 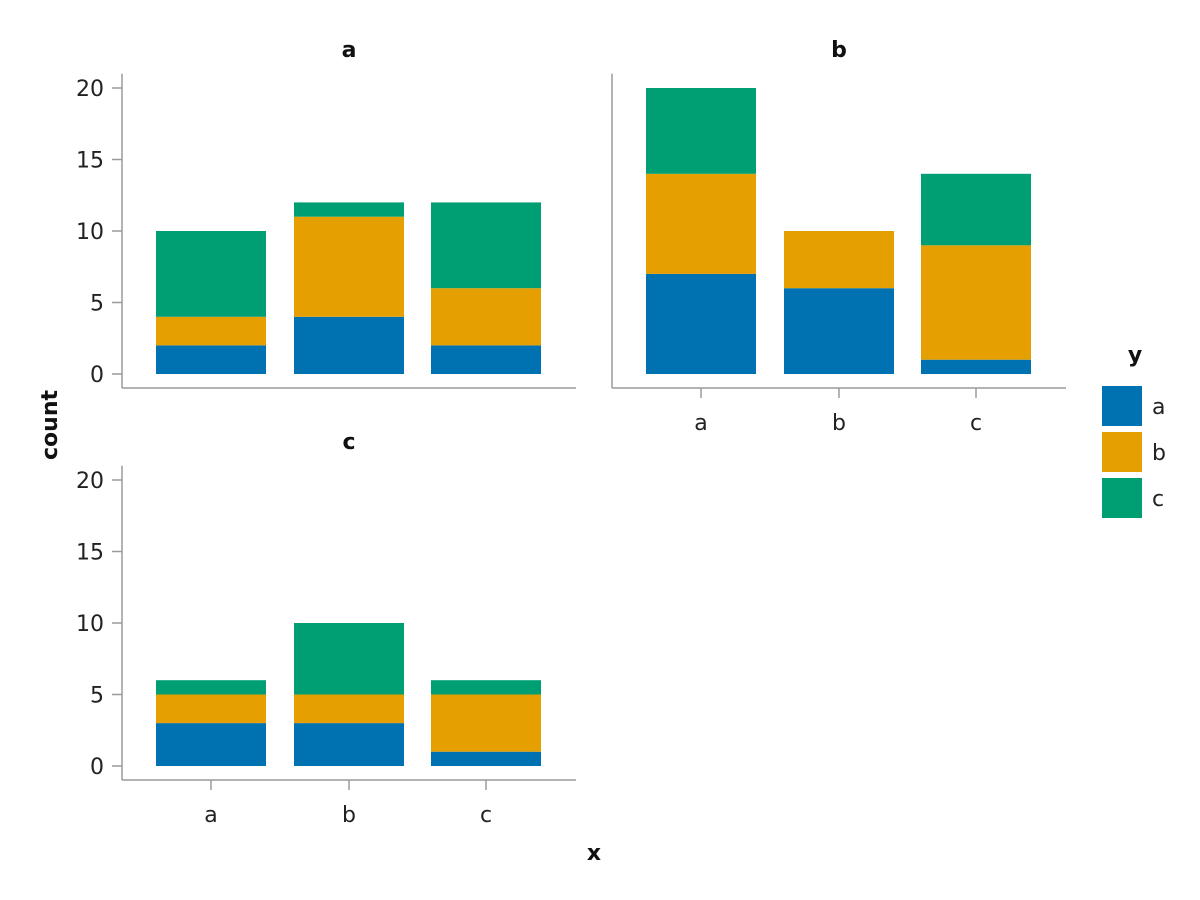 I want to click on panel-title: c, so click(x=348, y=442).